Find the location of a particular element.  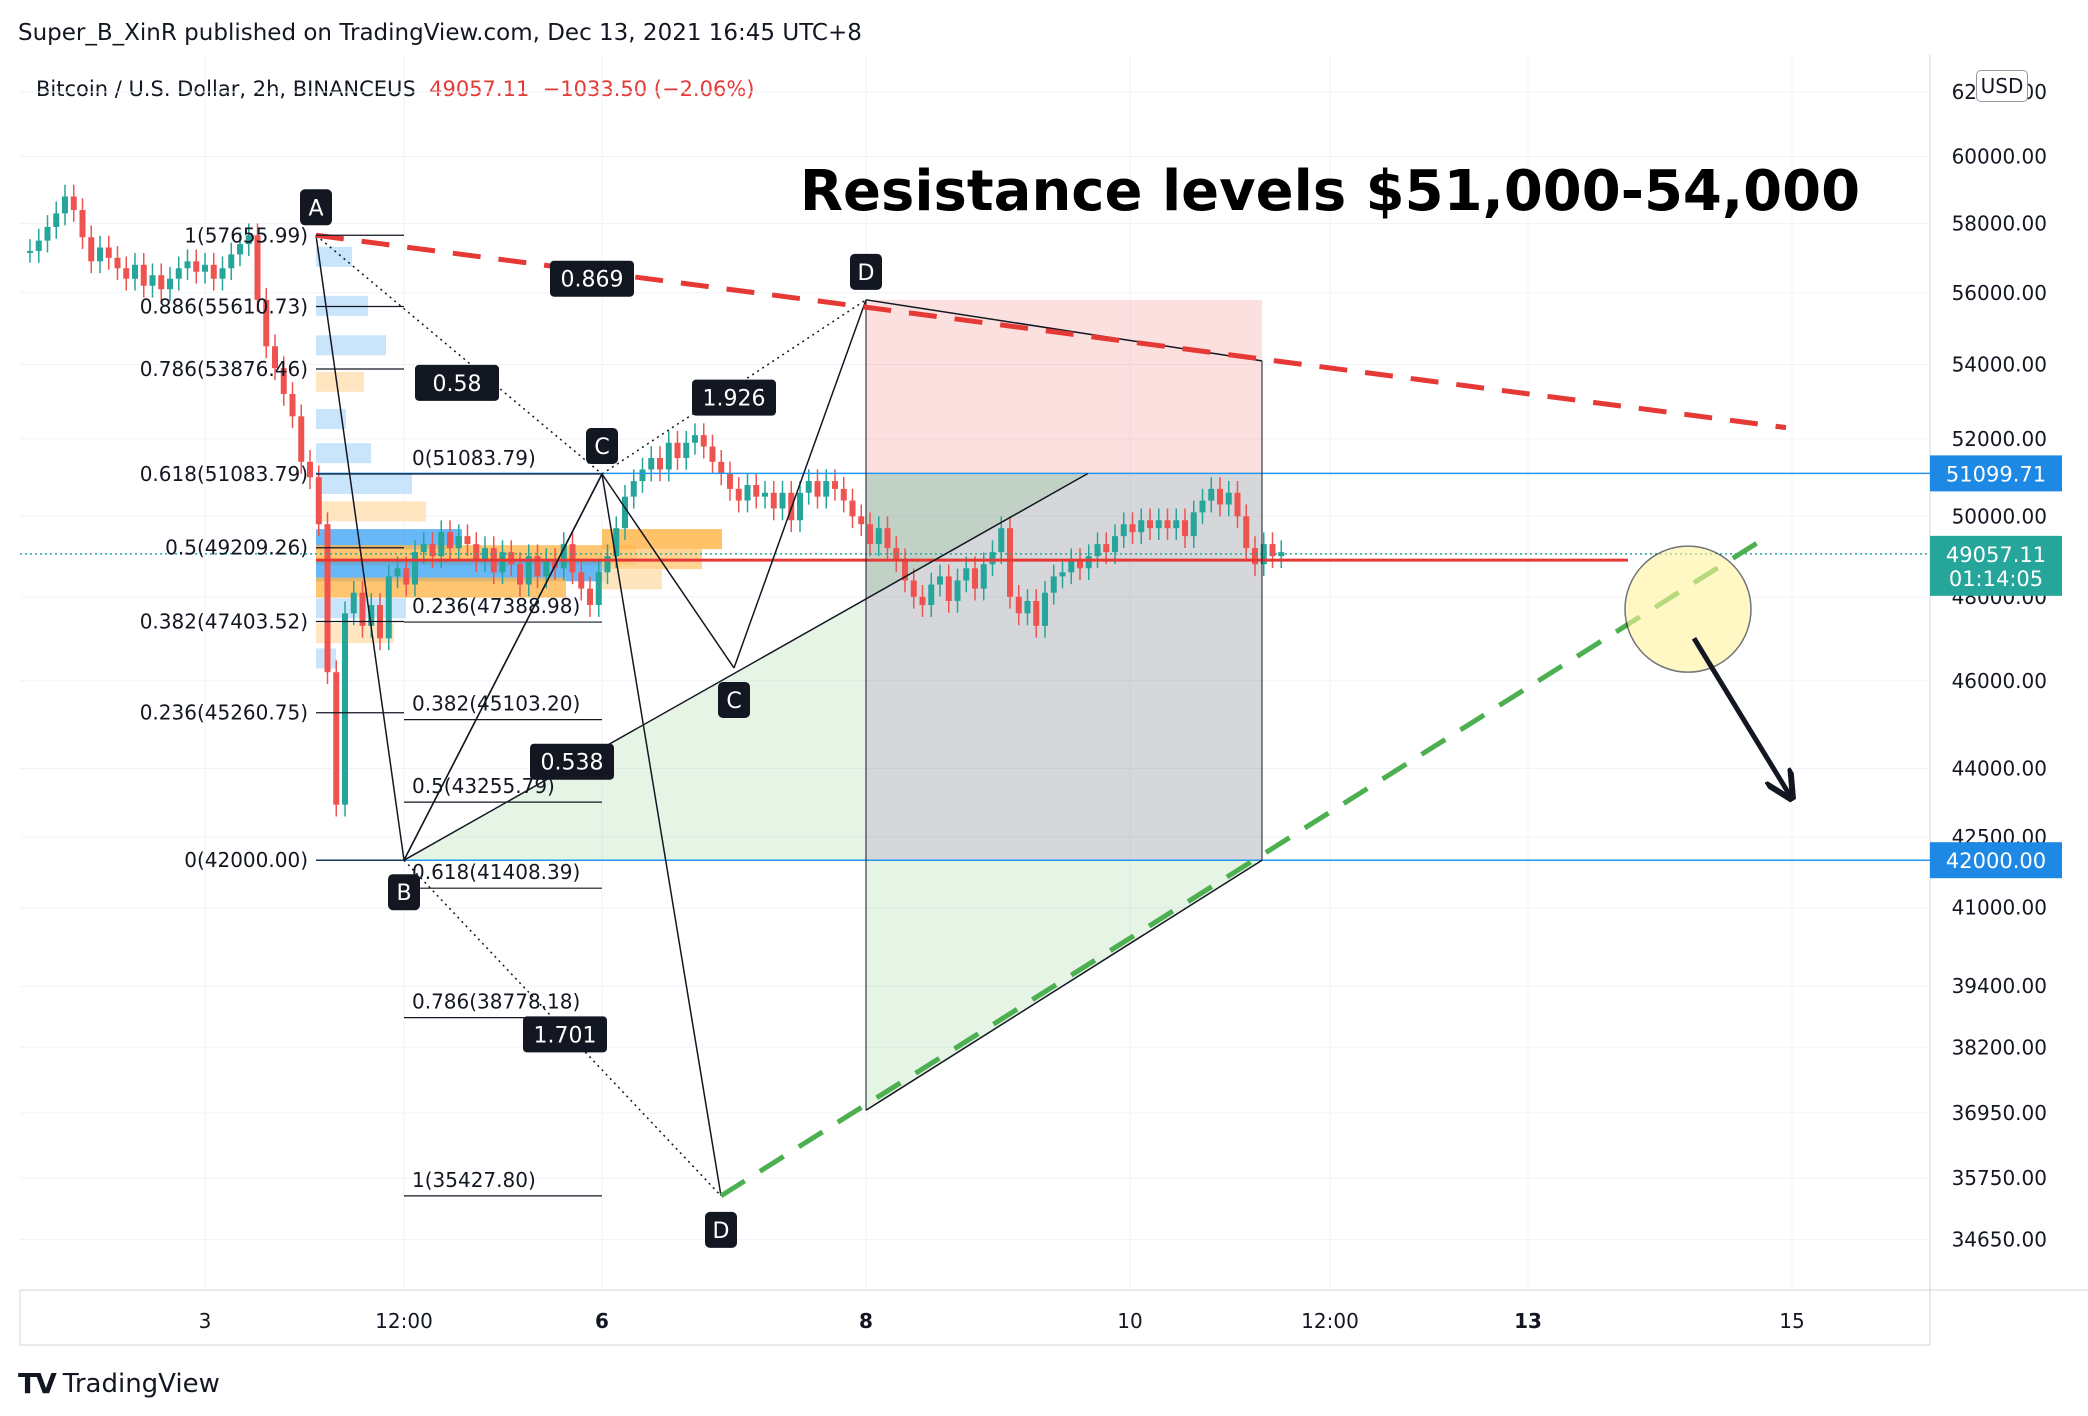

pattern-point-label: D is located at coordinates (866, 273).